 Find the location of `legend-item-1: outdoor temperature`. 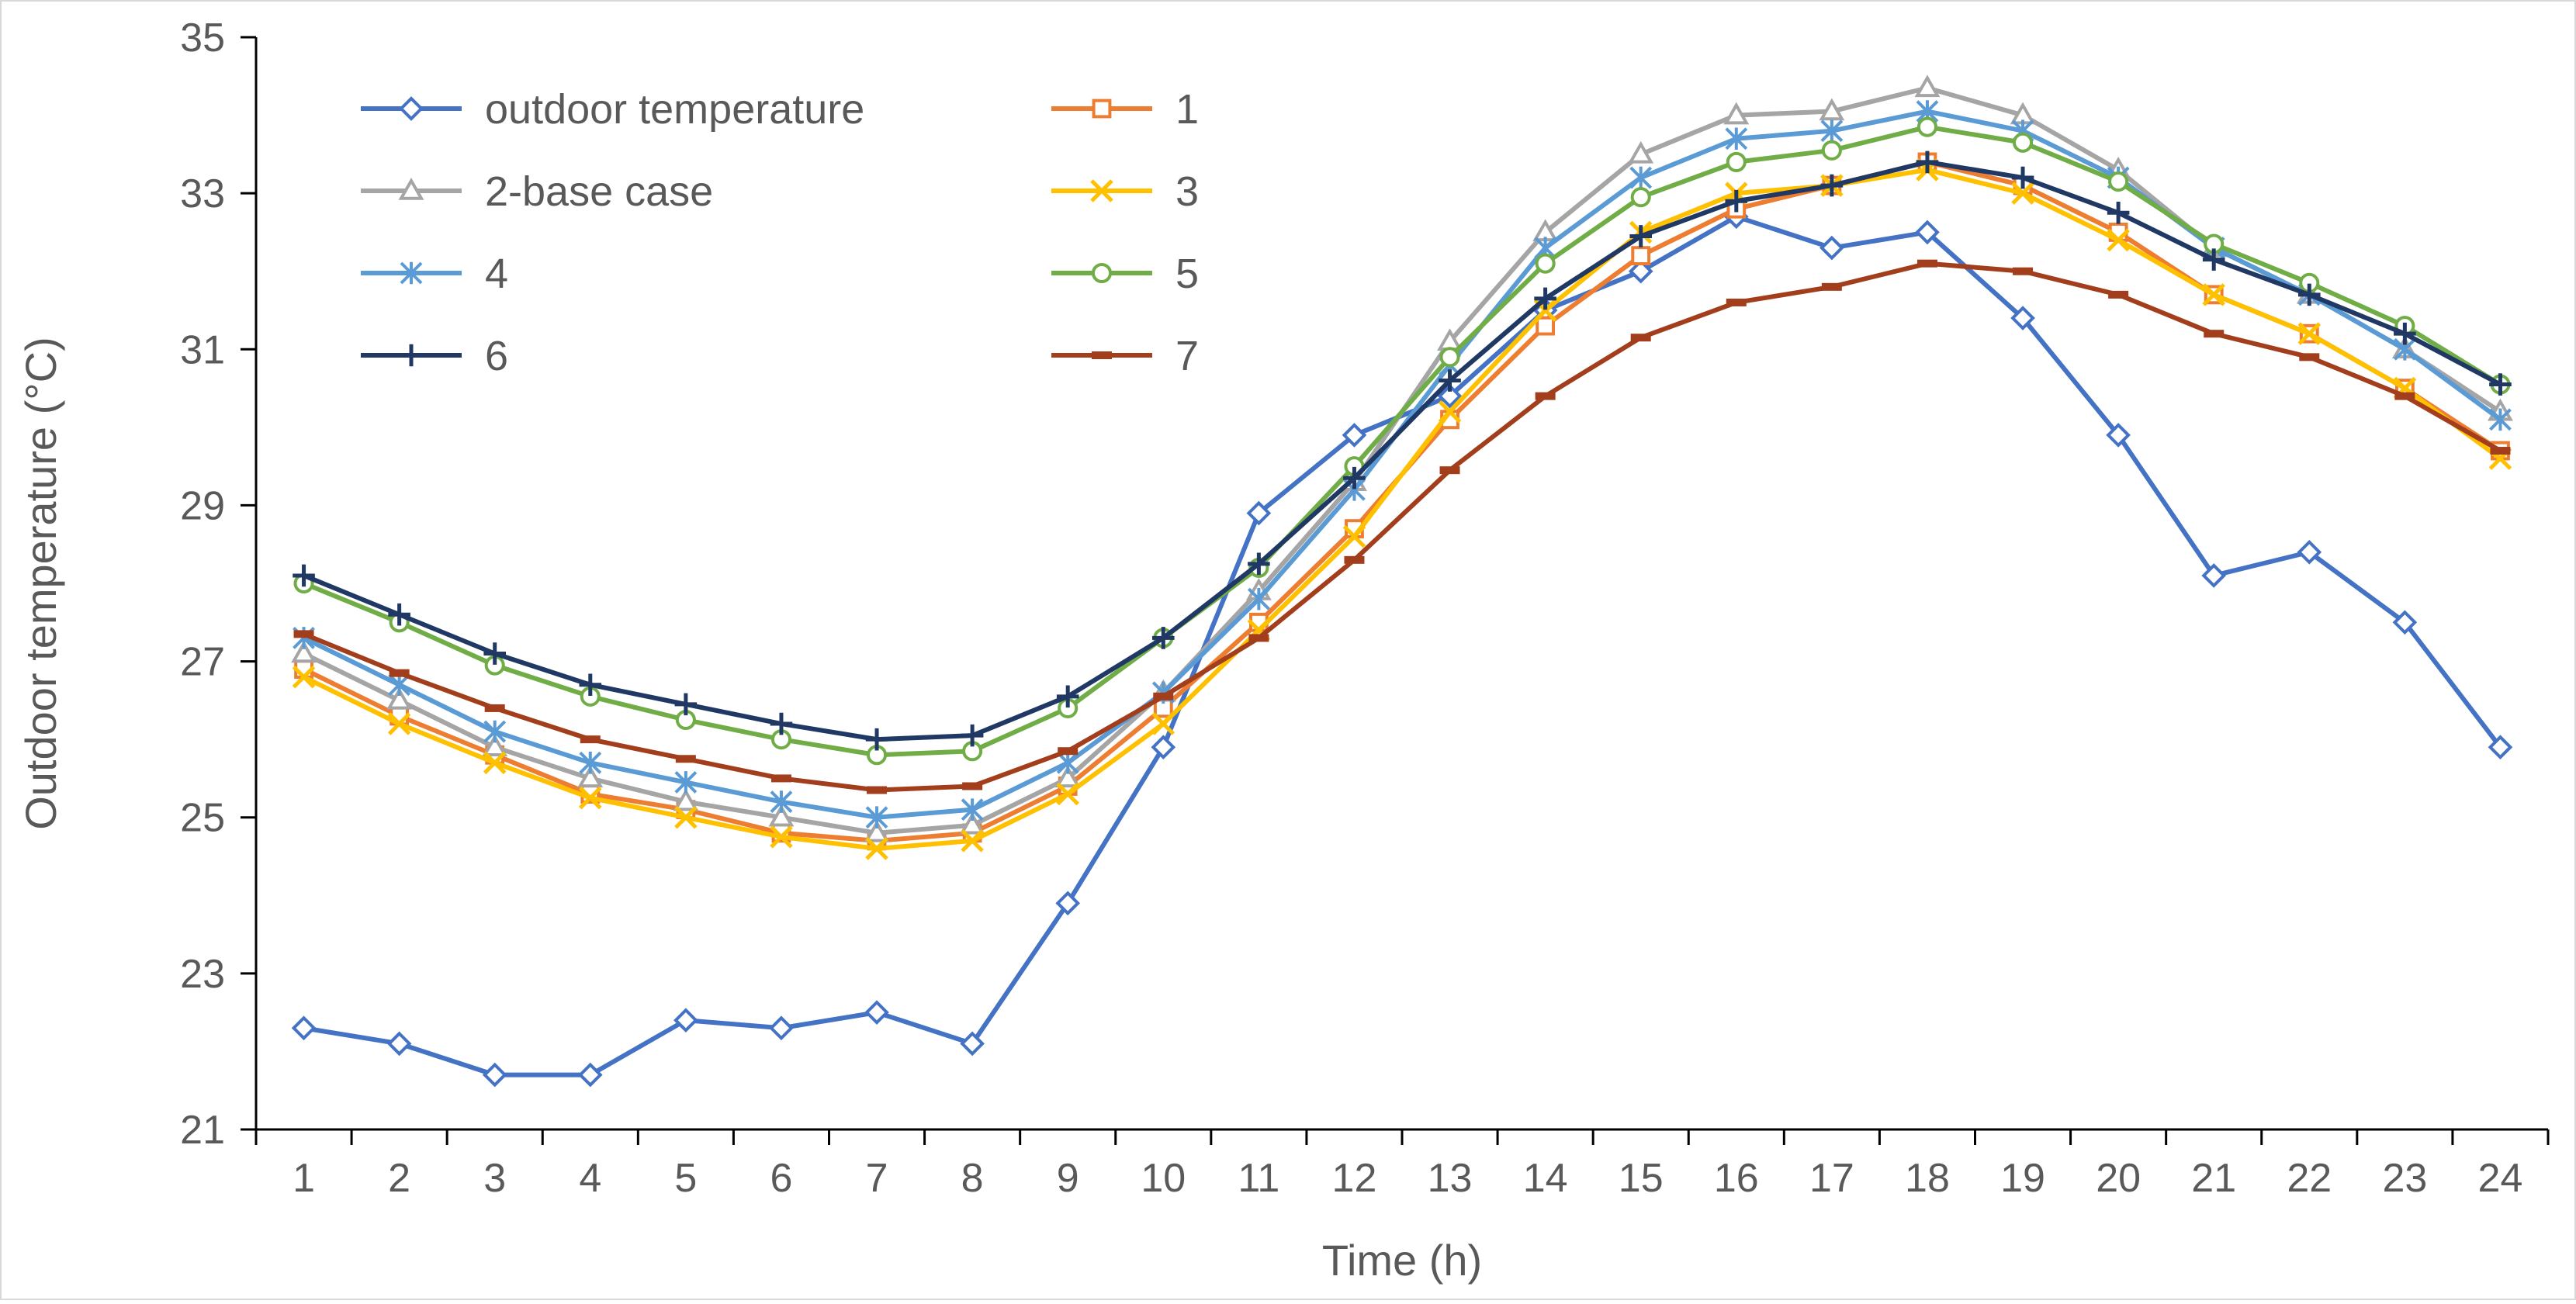

legend-item-1: outdoor temperature is located at coordinates (612, 110).